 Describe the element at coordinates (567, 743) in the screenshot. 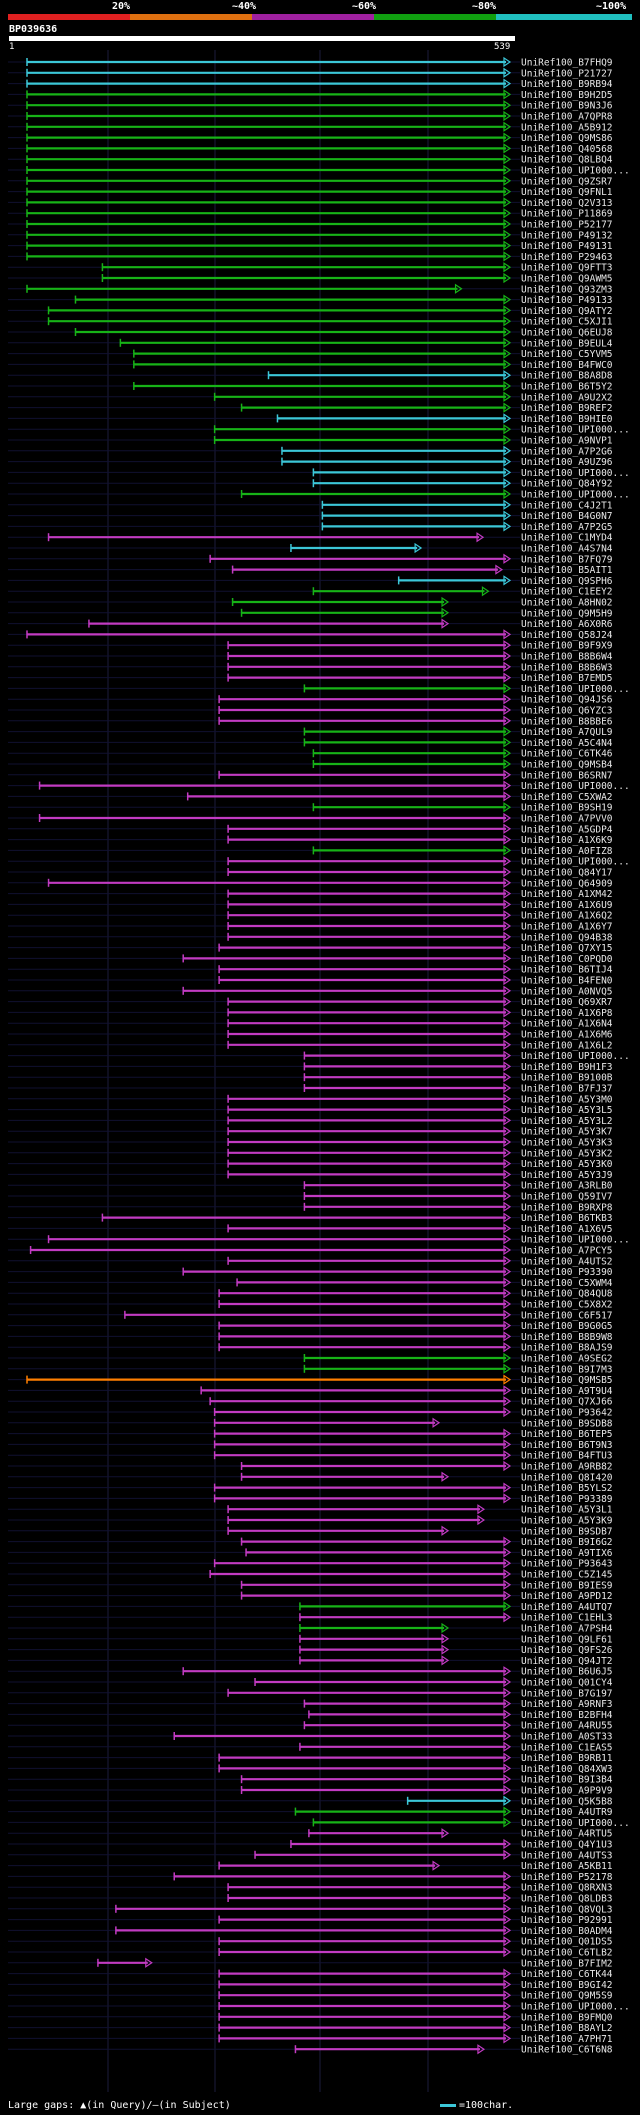

I see `hit-label: UniRef100_A5C4N4` at that location.